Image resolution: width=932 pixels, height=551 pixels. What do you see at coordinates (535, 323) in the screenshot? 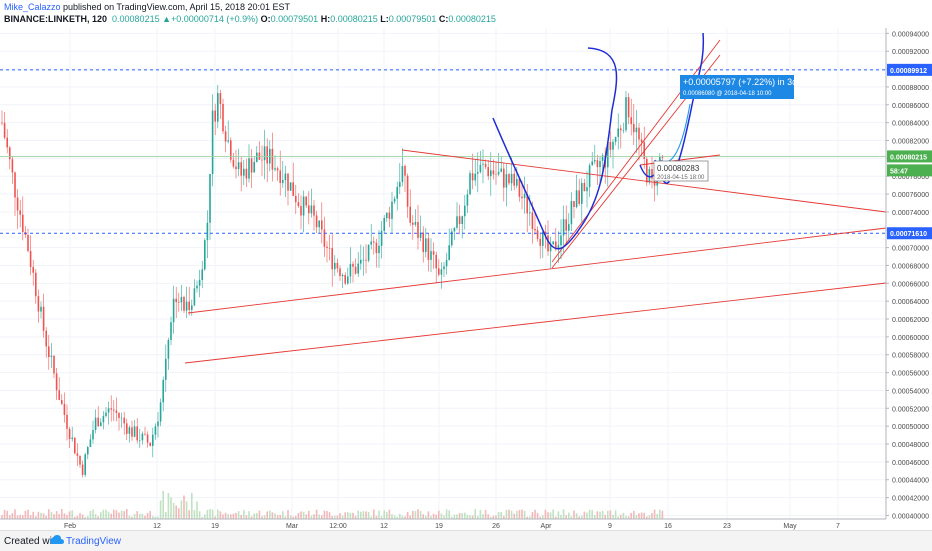
I see `trend-line` at bounding box center [535, 323].